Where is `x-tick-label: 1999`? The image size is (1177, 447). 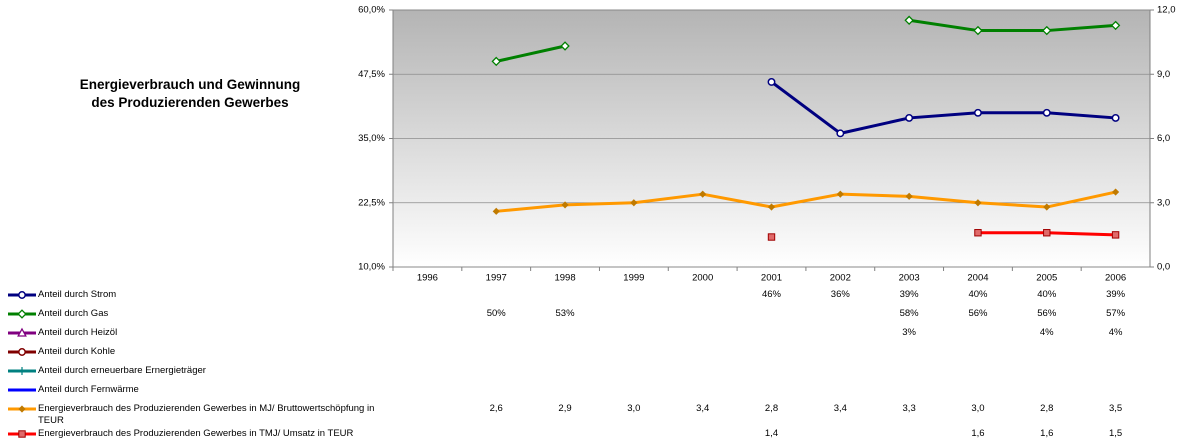 x-tick-label: 1999 is located at coordinates (633, 278).